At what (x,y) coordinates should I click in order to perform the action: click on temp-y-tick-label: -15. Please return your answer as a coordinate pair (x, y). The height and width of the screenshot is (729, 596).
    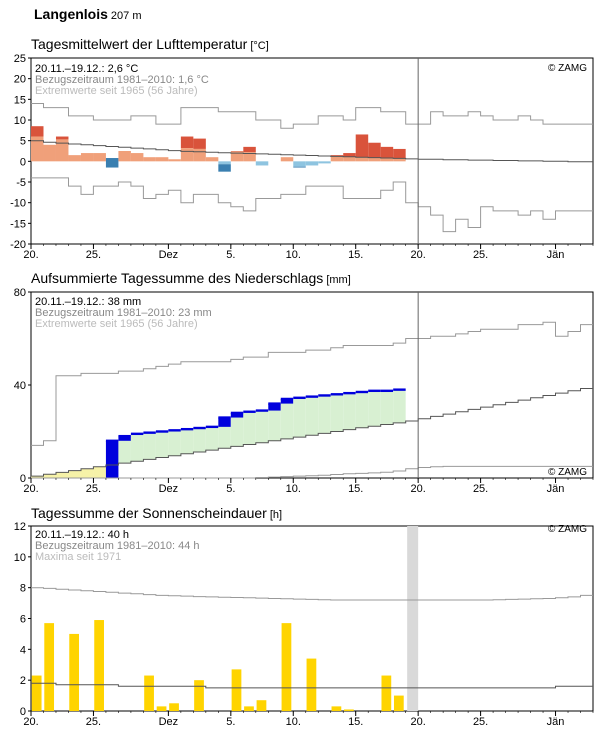
    Looking at the image, I should click on (18, 224).